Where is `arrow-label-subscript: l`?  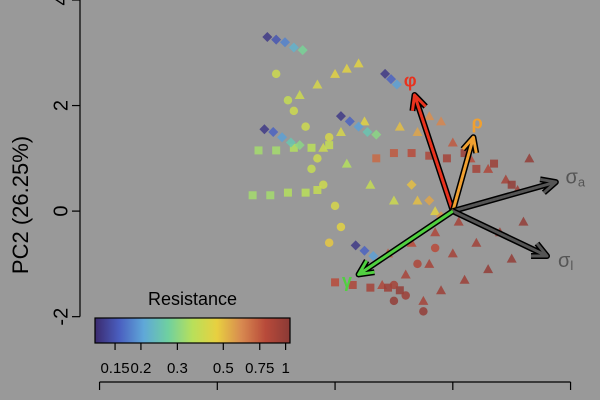 arrow-label-subscript: l is located at coordinates (571, 265).